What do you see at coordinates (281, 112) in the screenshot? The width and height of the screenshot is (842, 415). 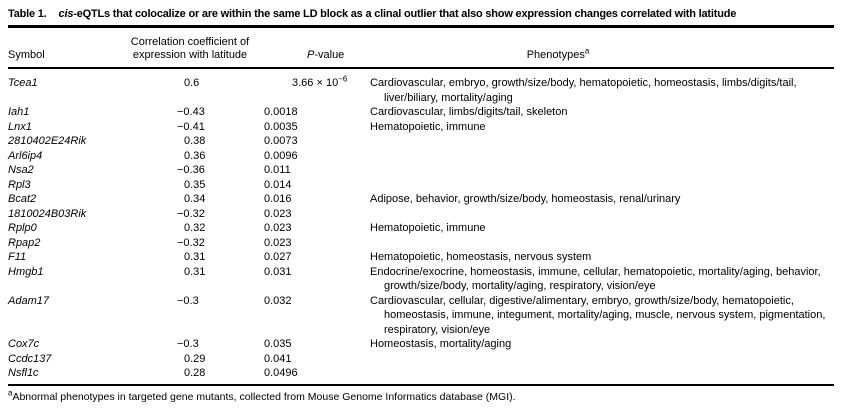 I see `pvalue-cell: 0.0018` at bounding box center [281, 112].